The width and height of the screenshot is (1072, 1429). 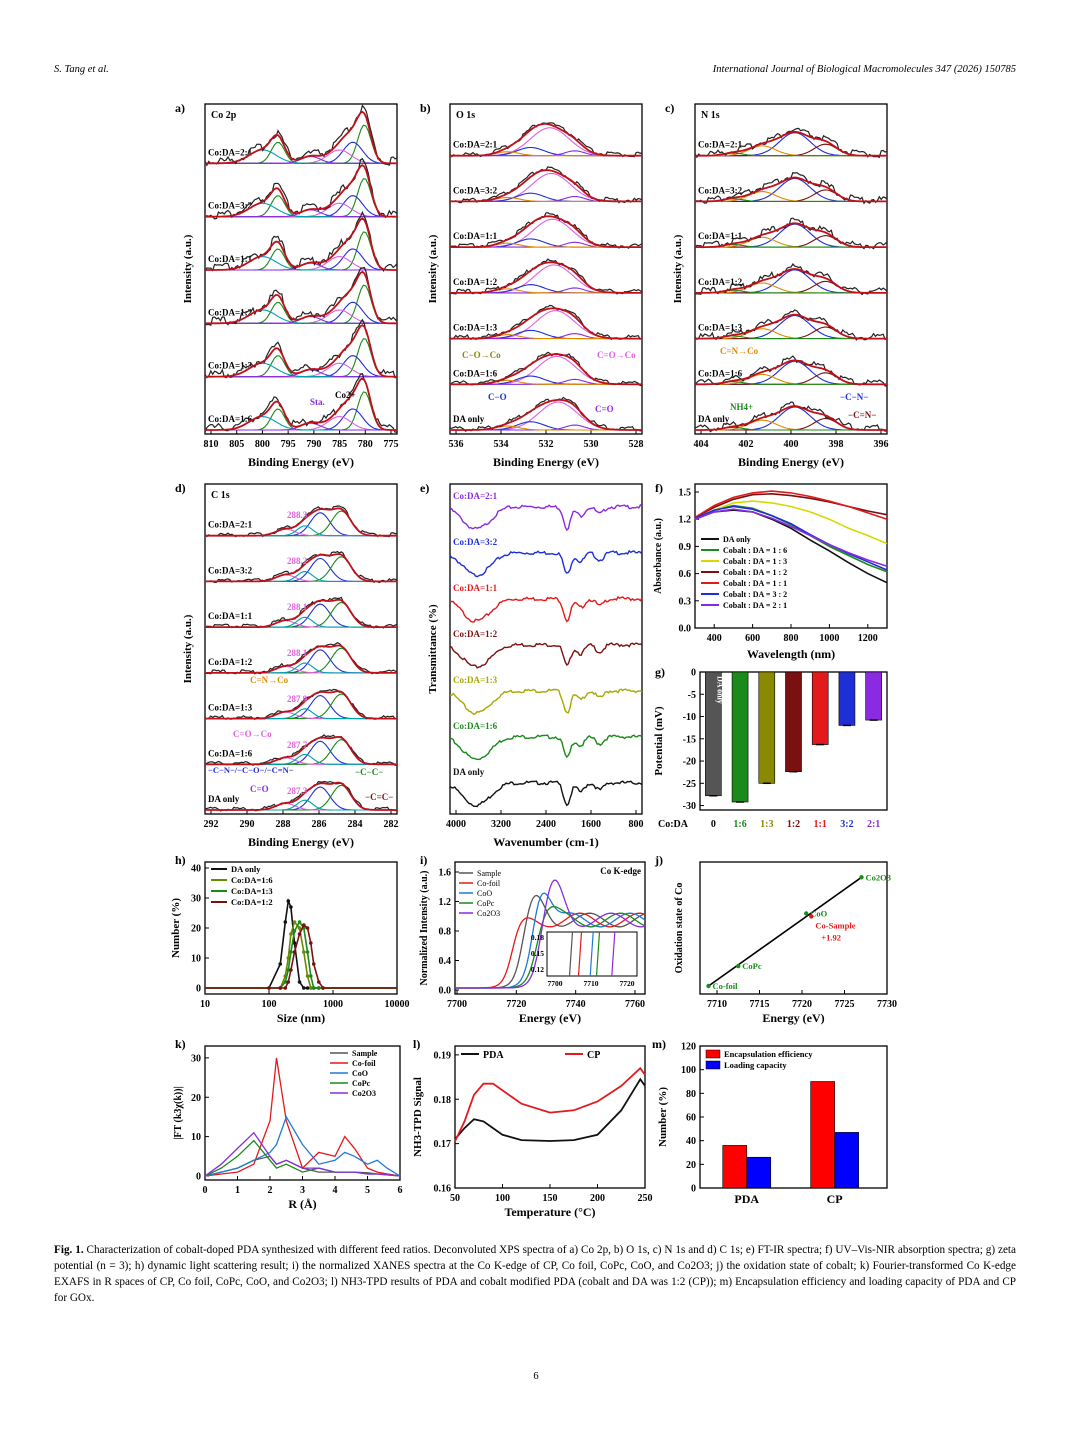 I want to click on x-tick-label: 7715, so click(x=760, y=1004).